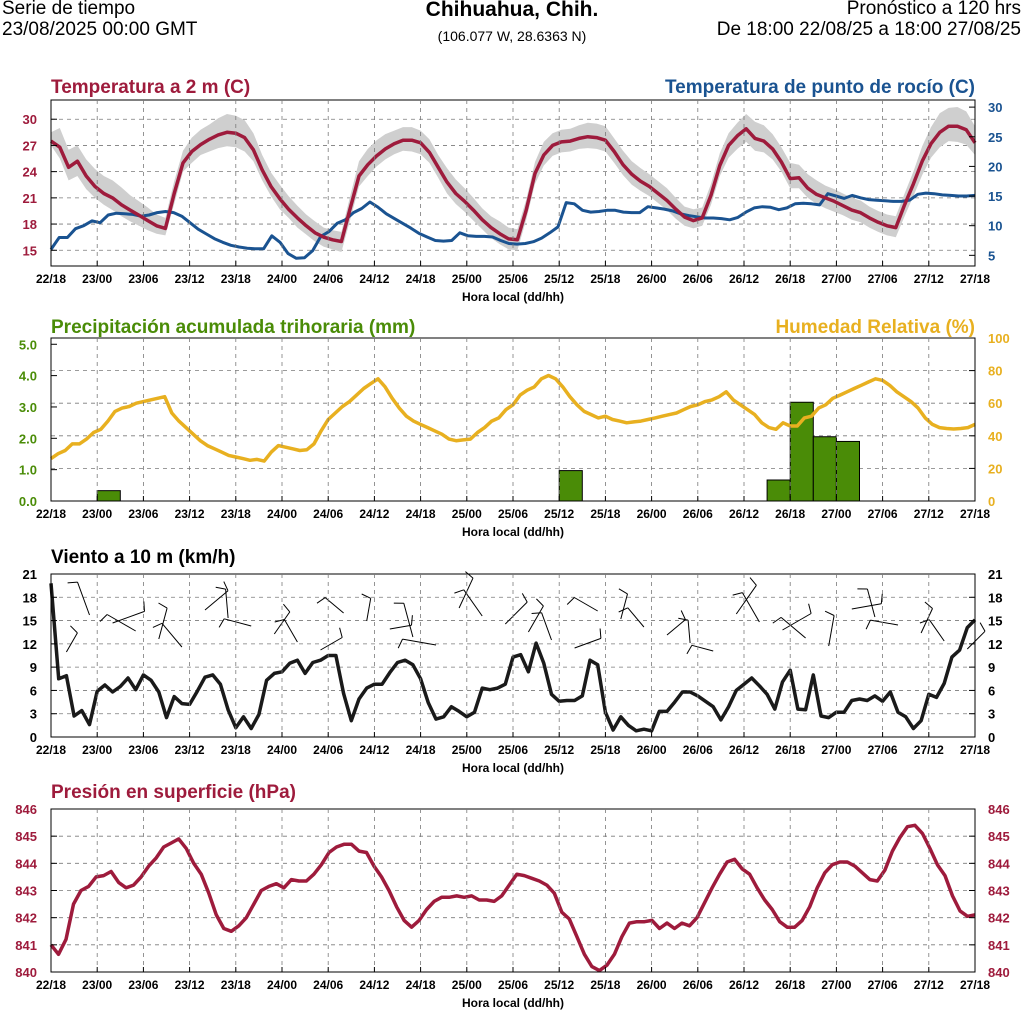  What do you see at coordinates (513, 750) in the screenshot?
I see `x-tick-label: 25/06` at bounding box center [513, 750].